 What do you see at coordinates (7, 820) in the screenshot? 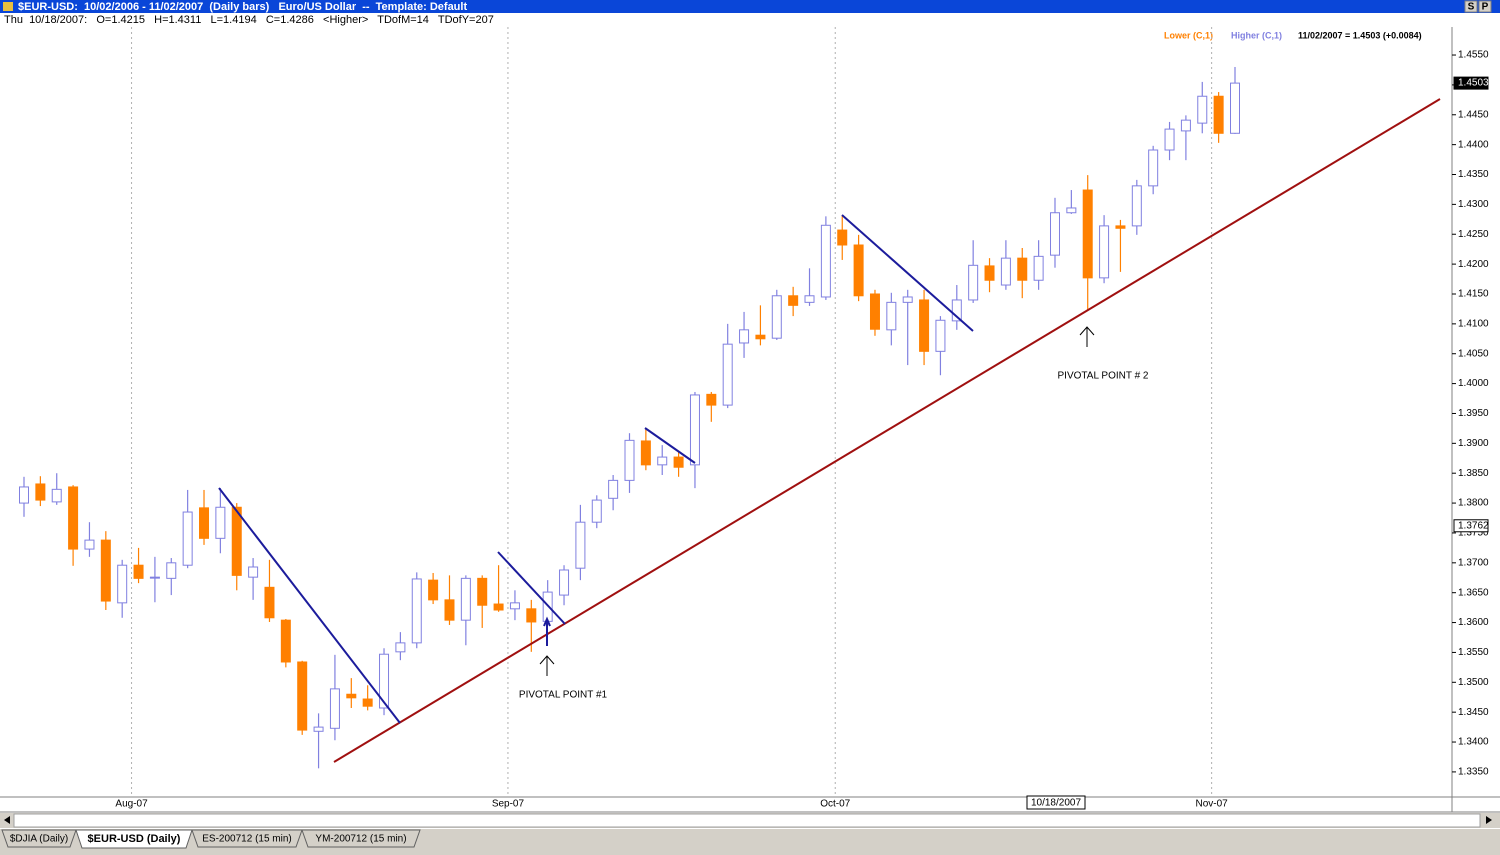
I see `scroll-left` at bounding box center [7, 820].